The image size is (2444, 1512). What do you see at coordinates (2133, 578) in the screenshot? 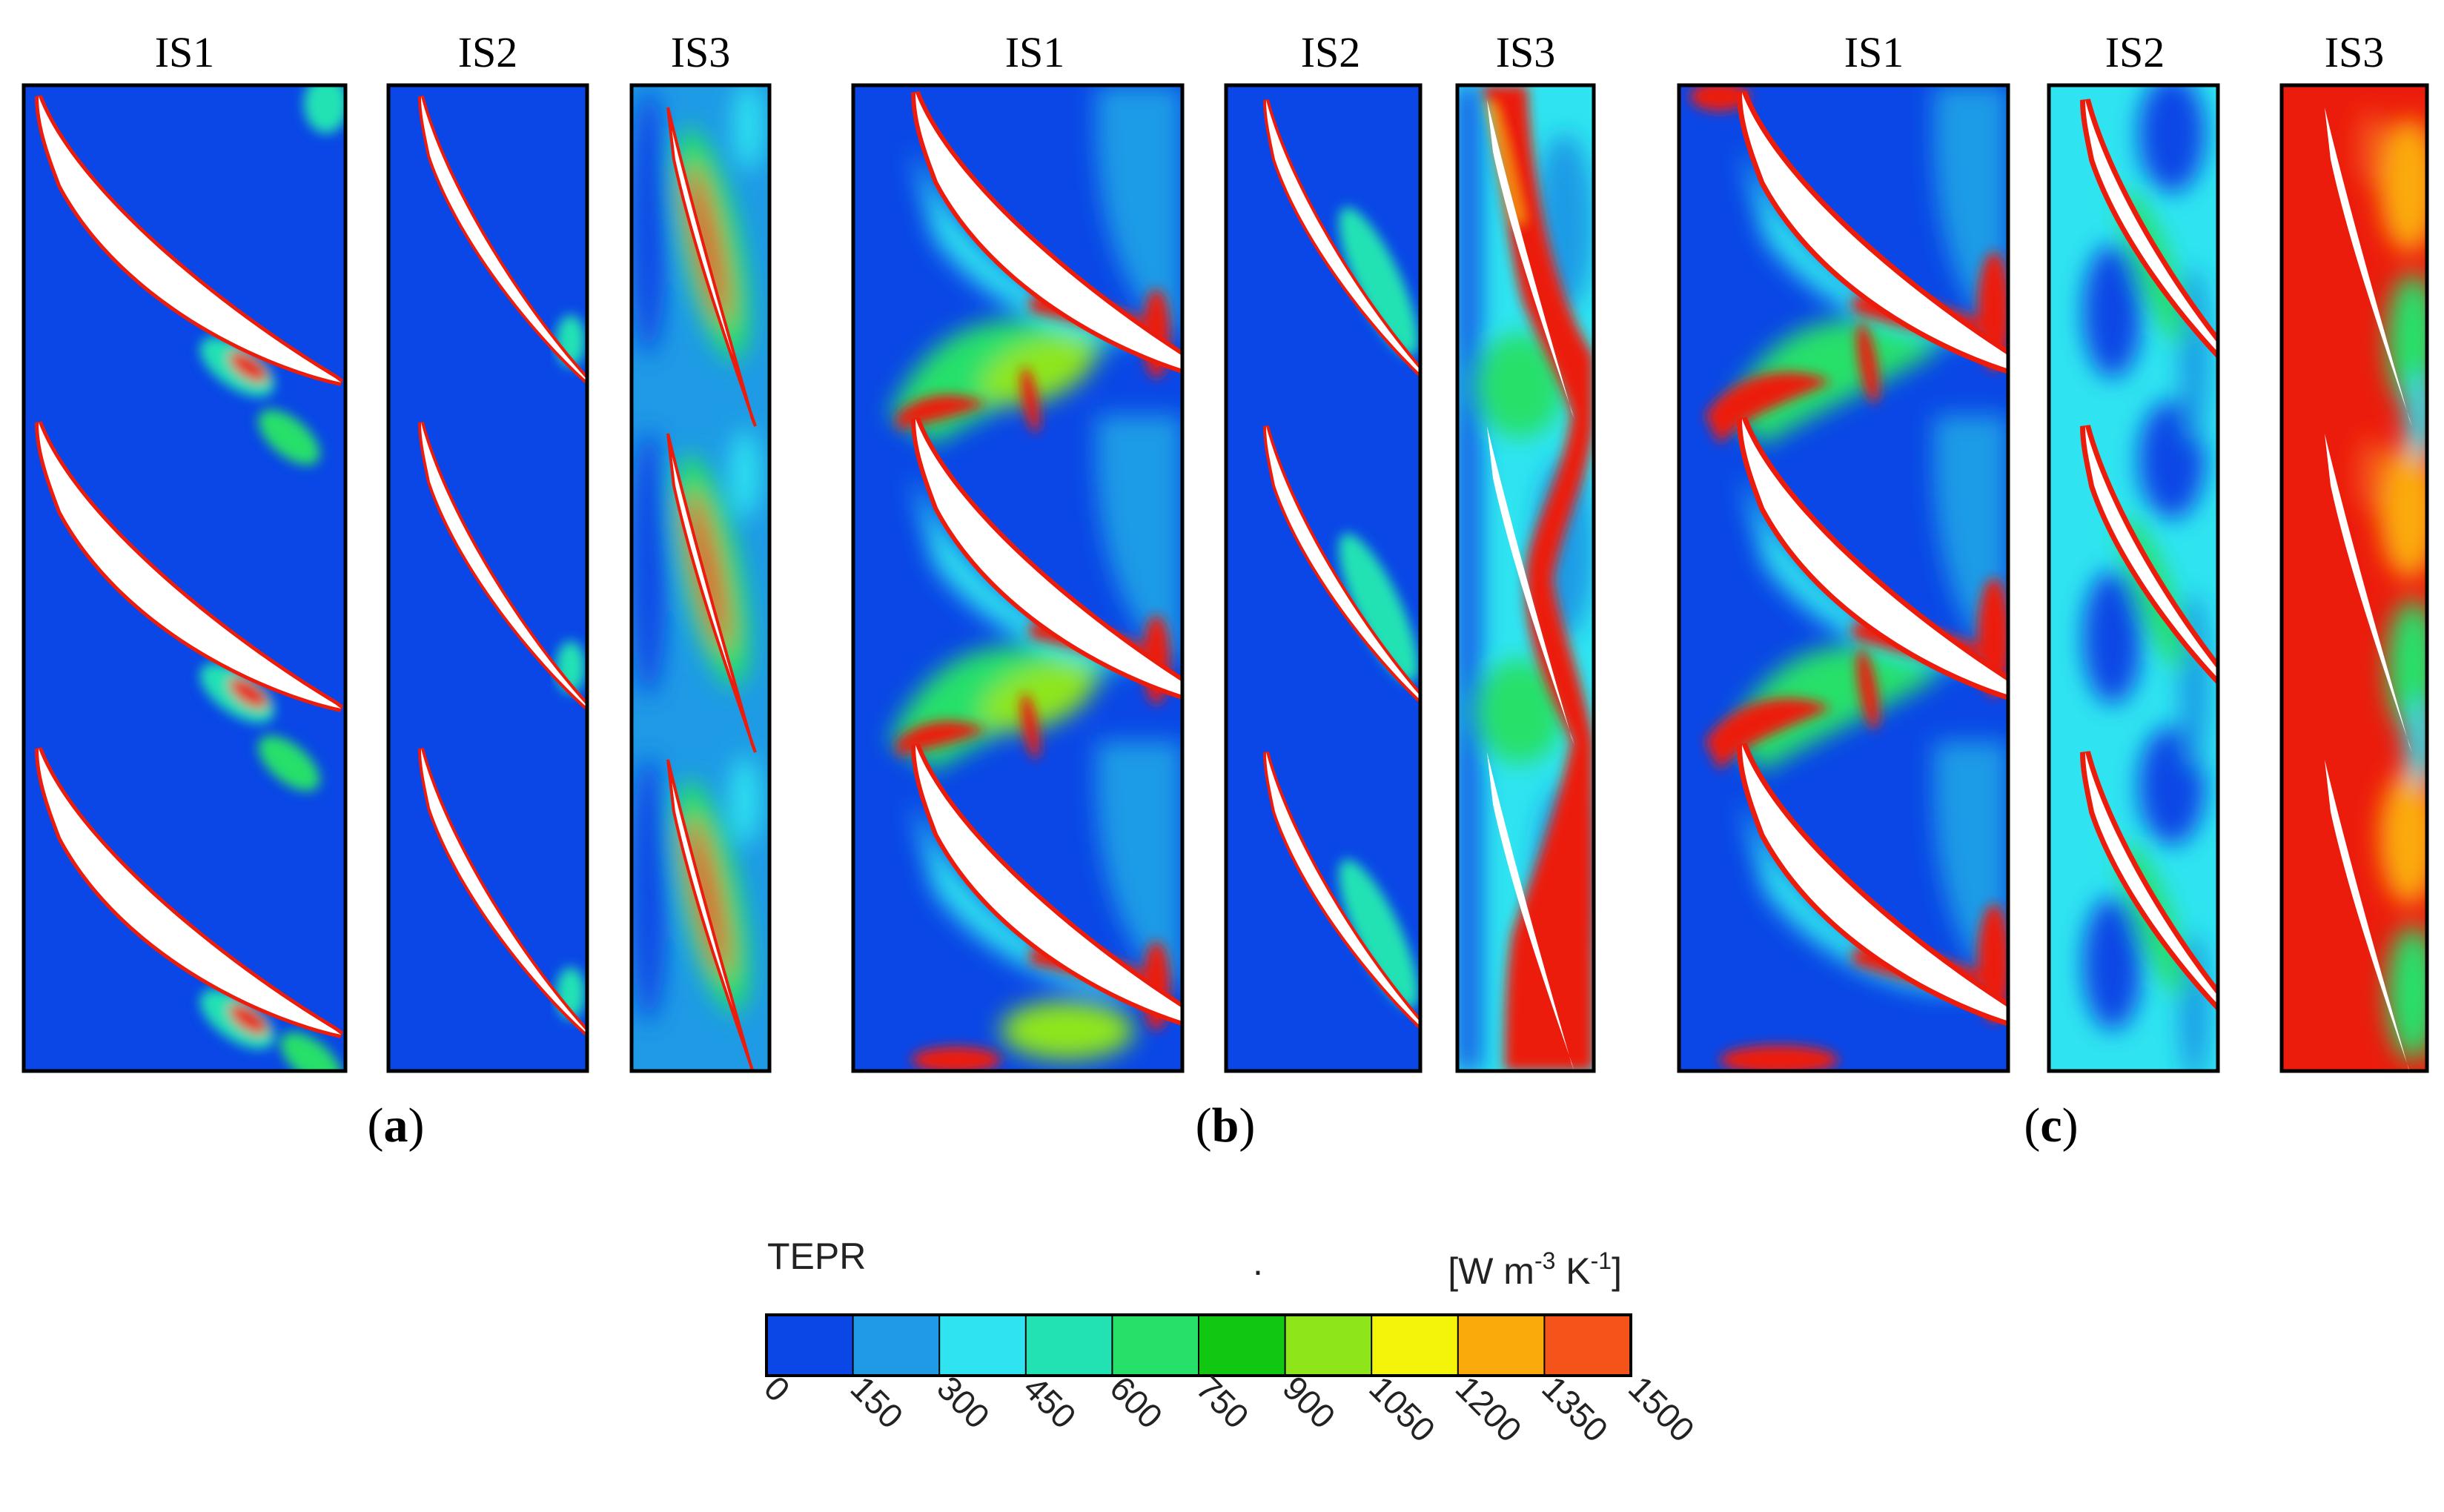
I see `case-c-is2-panel` at bounding box center [2133, 578].